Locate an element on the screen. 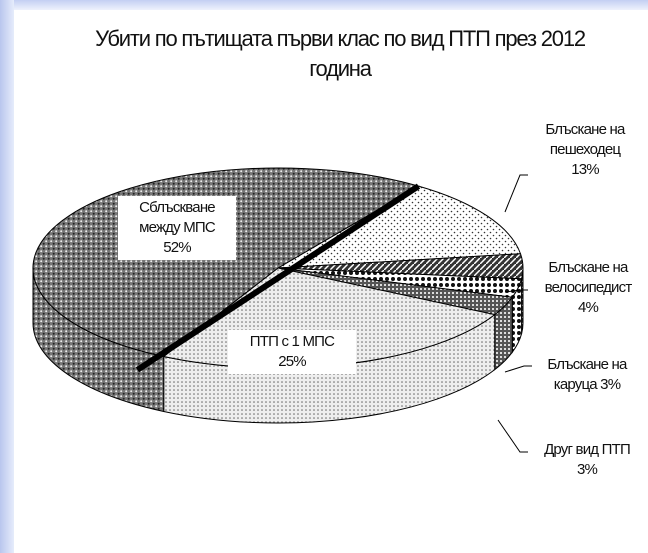 This screenshot has height=553, width=648. category-label: Блъскане на каруца is located at coordinates (587, 374).